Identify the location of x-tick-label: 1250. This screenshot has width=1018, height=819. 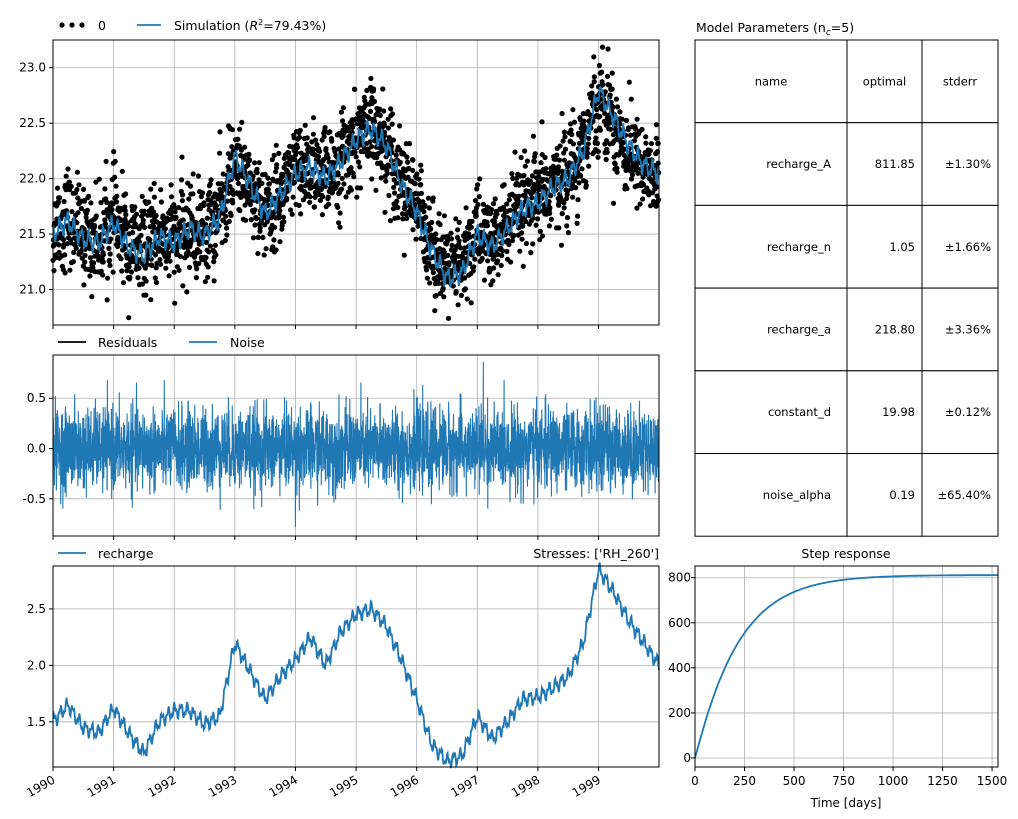
(942, 781).